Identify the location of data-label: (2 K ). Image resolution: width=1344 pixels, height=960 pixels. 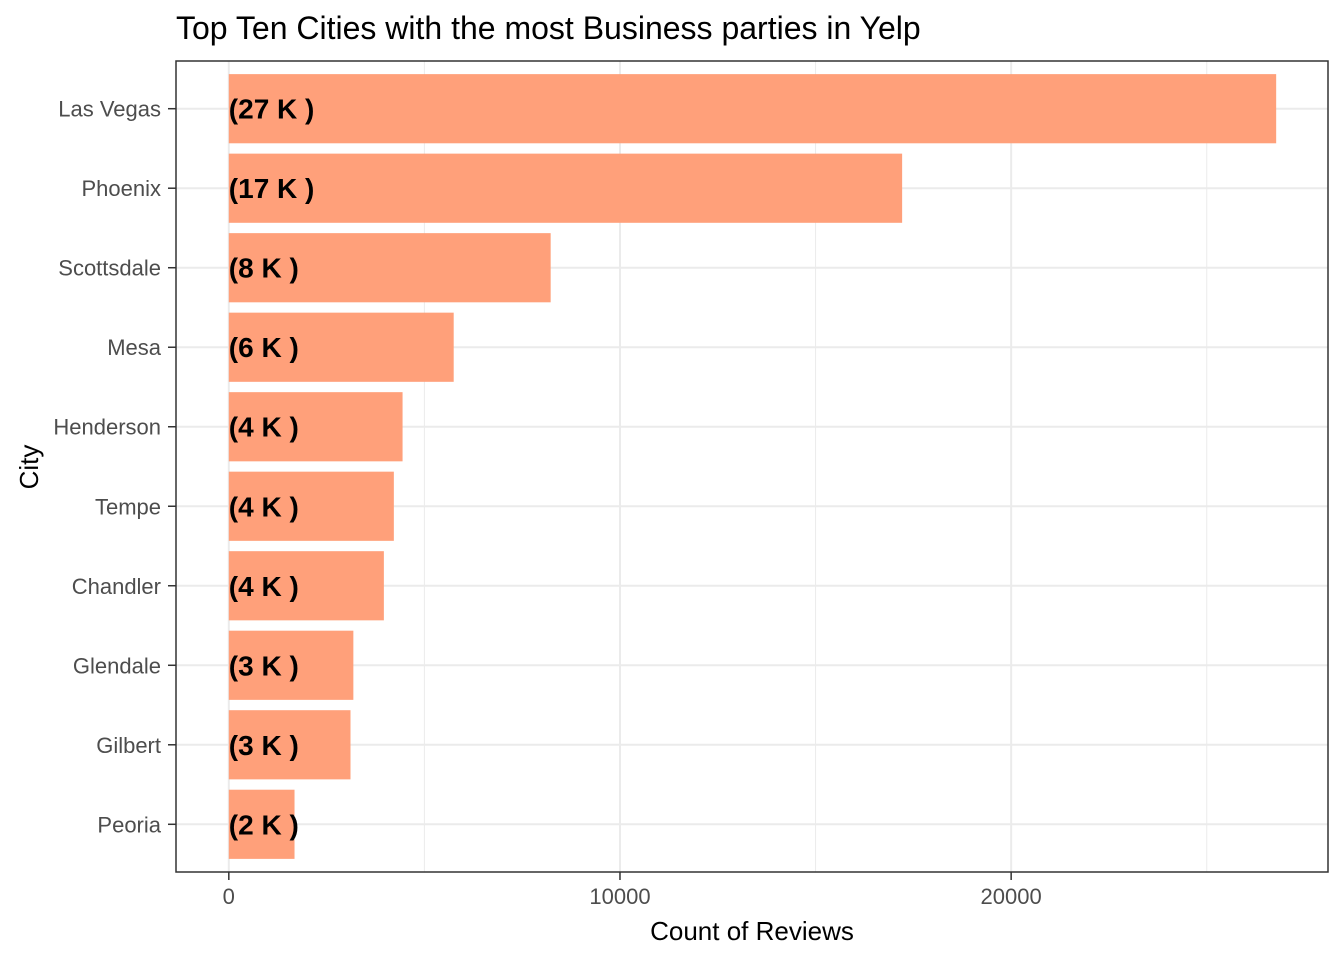
(264, 824).